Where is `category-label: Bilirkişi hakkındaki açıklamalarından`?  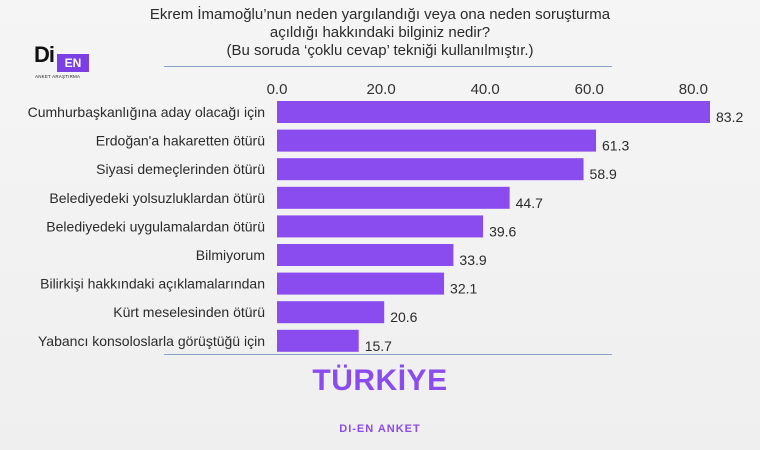 category-label: Bilirkişi hakkındaki açıklamalarından is located at coordinates (152, 284).